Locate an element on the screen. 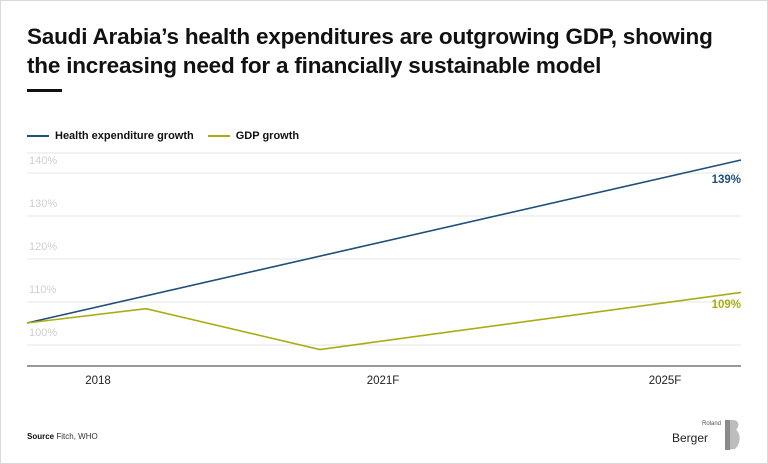  legend-item-gdp: GDP growth is located at coordinates (253, 136).